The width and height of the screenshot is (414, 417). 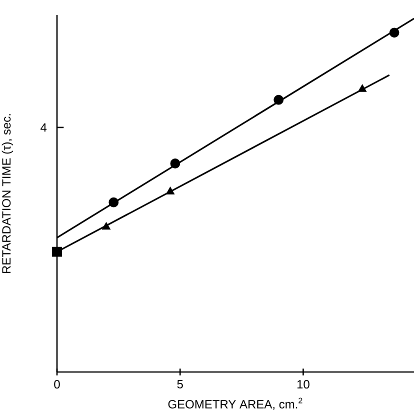 I want to click on y-axis-title: RETARDATION TIME (τ), sec., so click(x=8, y=193).